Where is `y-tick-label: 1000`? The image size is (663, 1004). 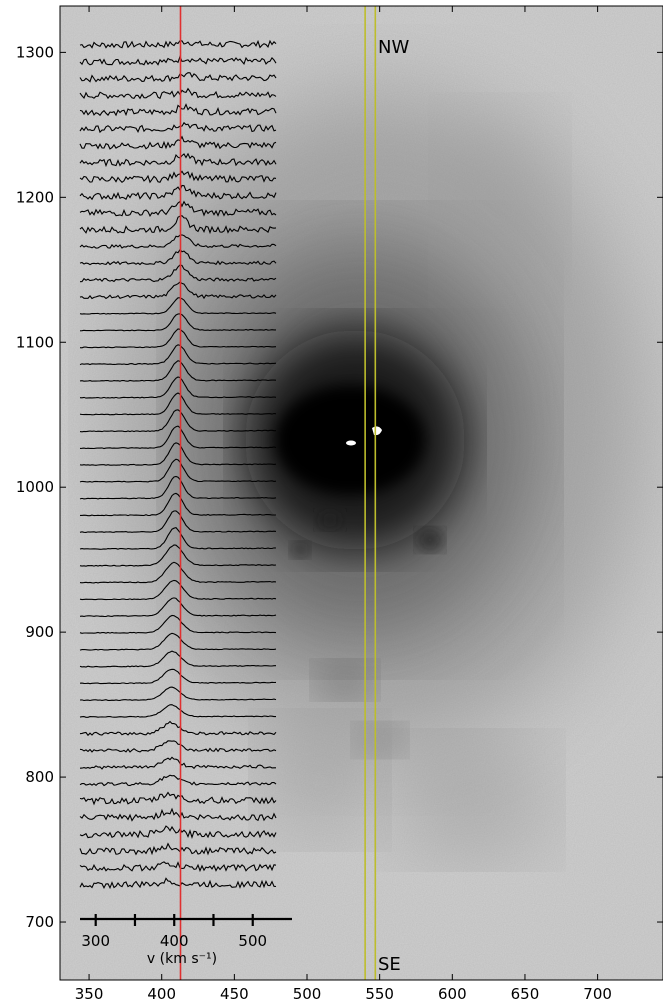 y-tick-label: 1000 is located at coordinates (35, 487).